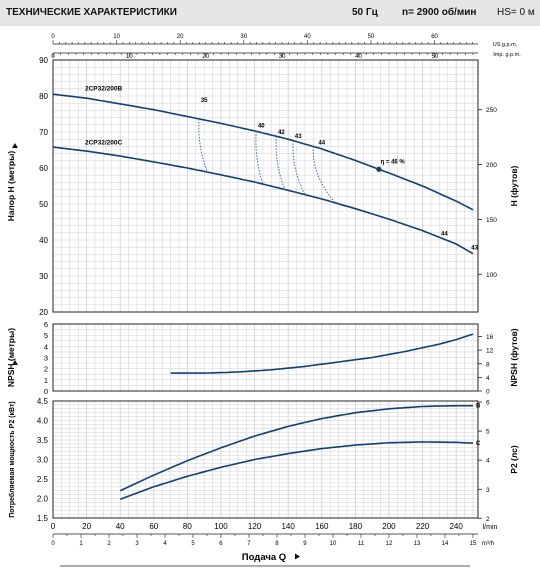 This screenshot has height=573, width=540. What do you see at coordinates (307, 37) in the screenshot?
I see `top-axis-us-tick-label: 40` at bounding box center [307, 37].